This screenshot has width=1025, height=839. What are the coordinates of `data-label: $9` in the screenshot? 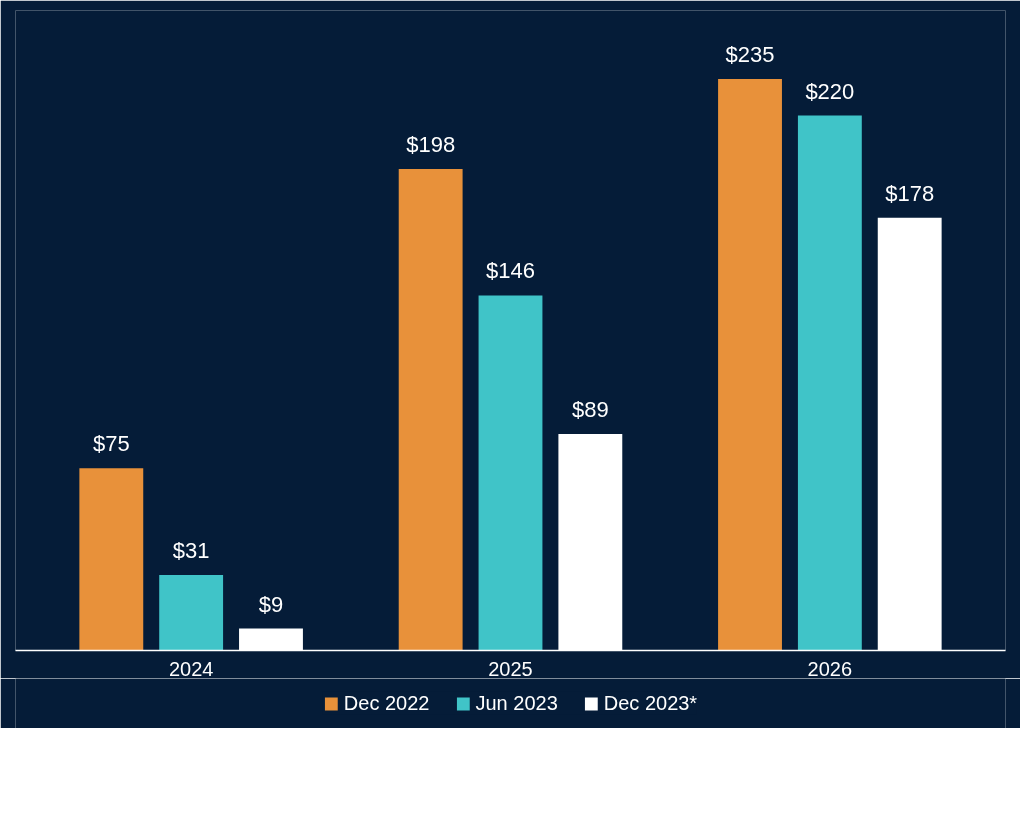 It's located at (271, 604).